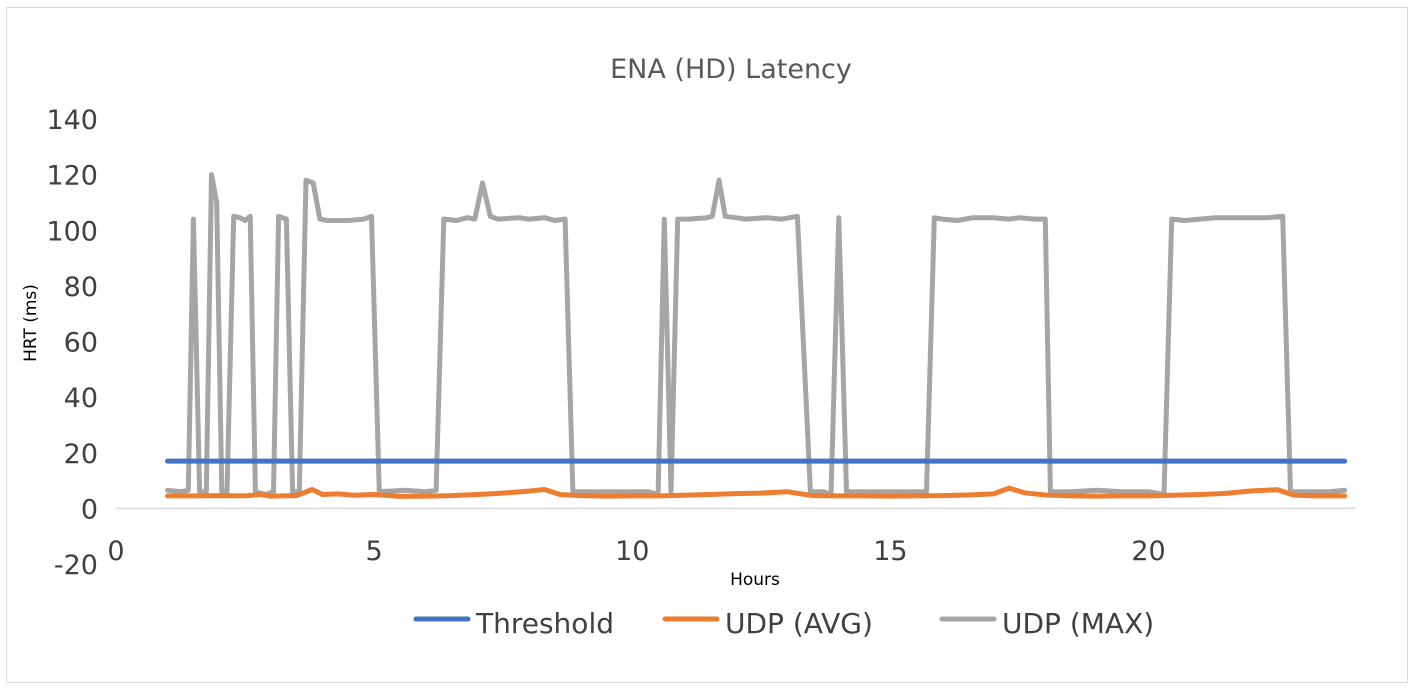 Image resolution: width=1415 pixels, height=690 pixels. I want to click on y-tick-label: 60, so click(81, 343).